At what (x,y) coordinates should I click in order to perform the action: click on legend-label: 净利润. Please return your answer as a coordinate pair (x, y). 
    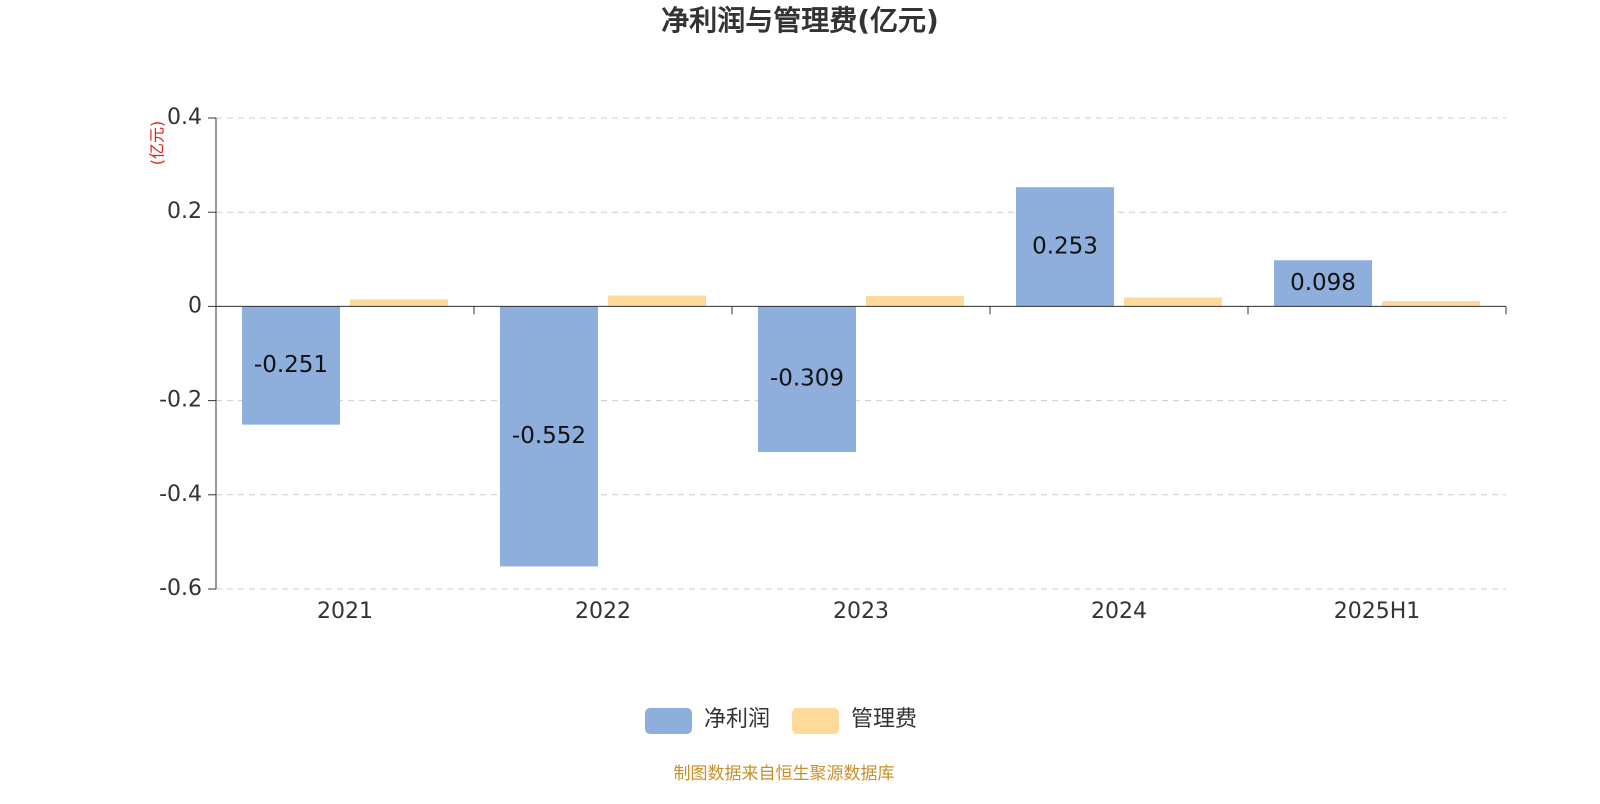
    Looking at the image, I should click on (737, 719).